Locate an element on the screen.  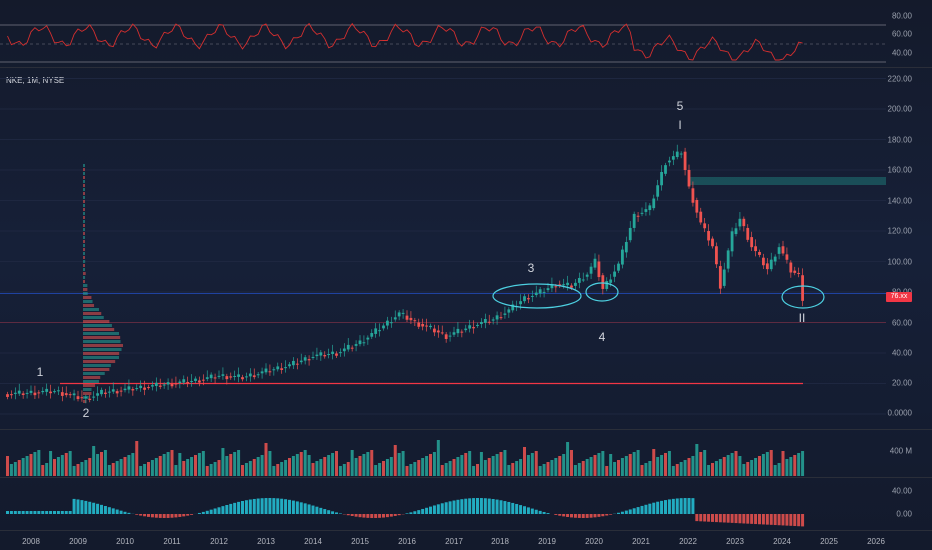
year-label: 2026 is located at coordinates (876, 541).